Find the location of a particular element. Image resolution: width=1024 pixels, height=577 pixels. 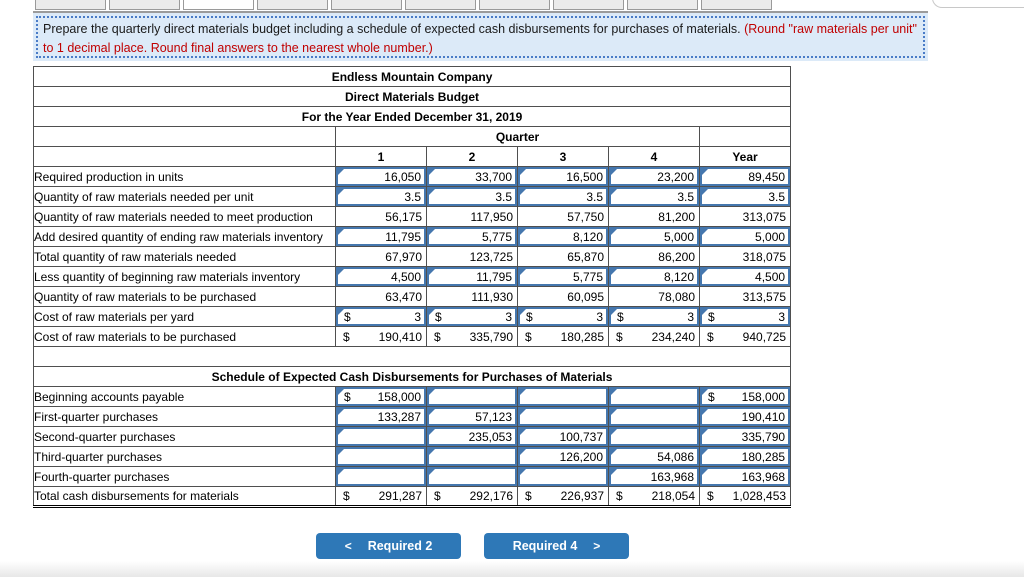

cell-value: 3 is located at coordinates (417, 316).